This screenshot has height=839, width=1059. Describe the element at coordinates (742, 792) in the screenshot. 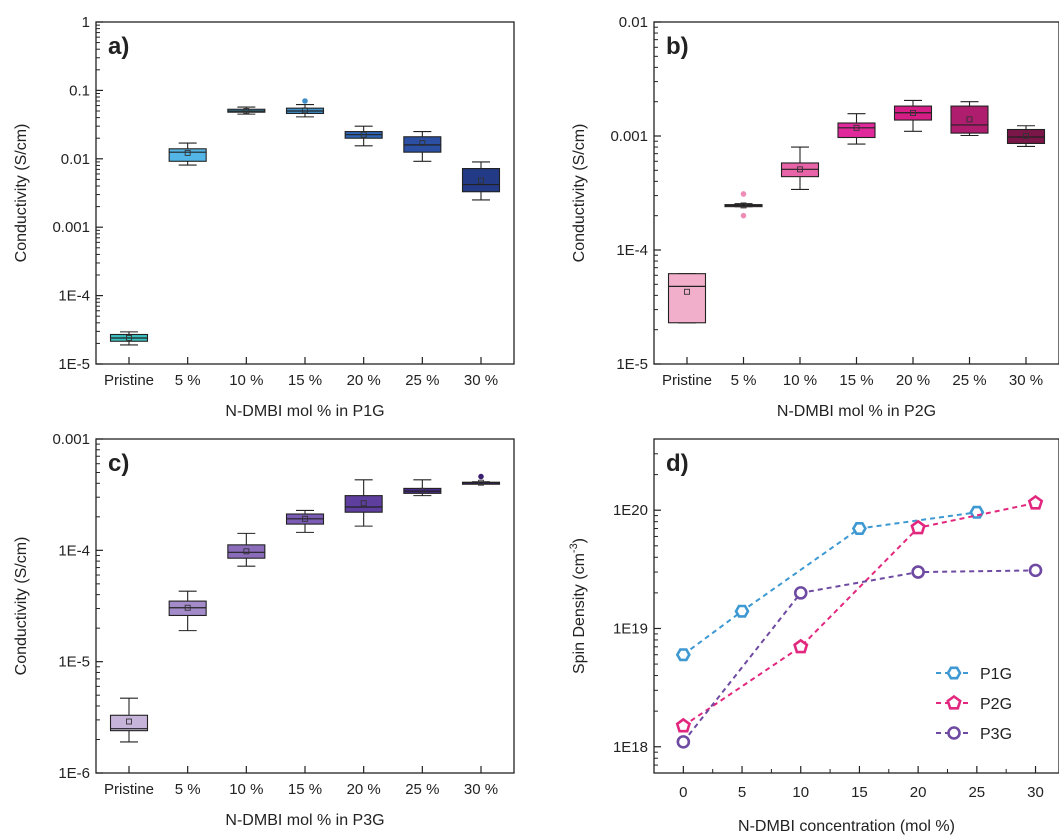

I see `x-tick-label: 5` at that location.